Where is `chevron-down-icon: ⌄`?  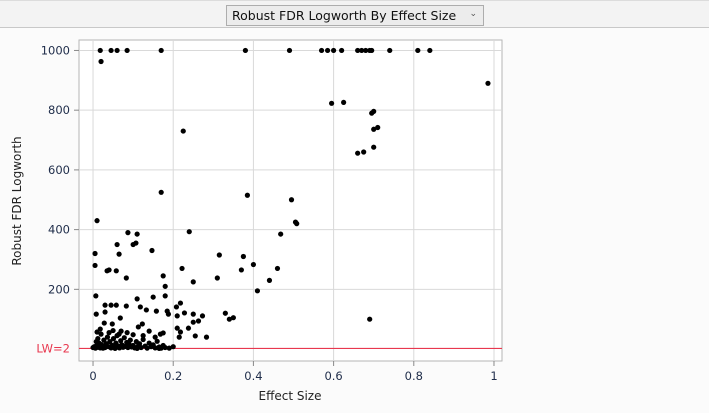 chevron-down-icon: ⌄ is located at coordinates (473, 14).